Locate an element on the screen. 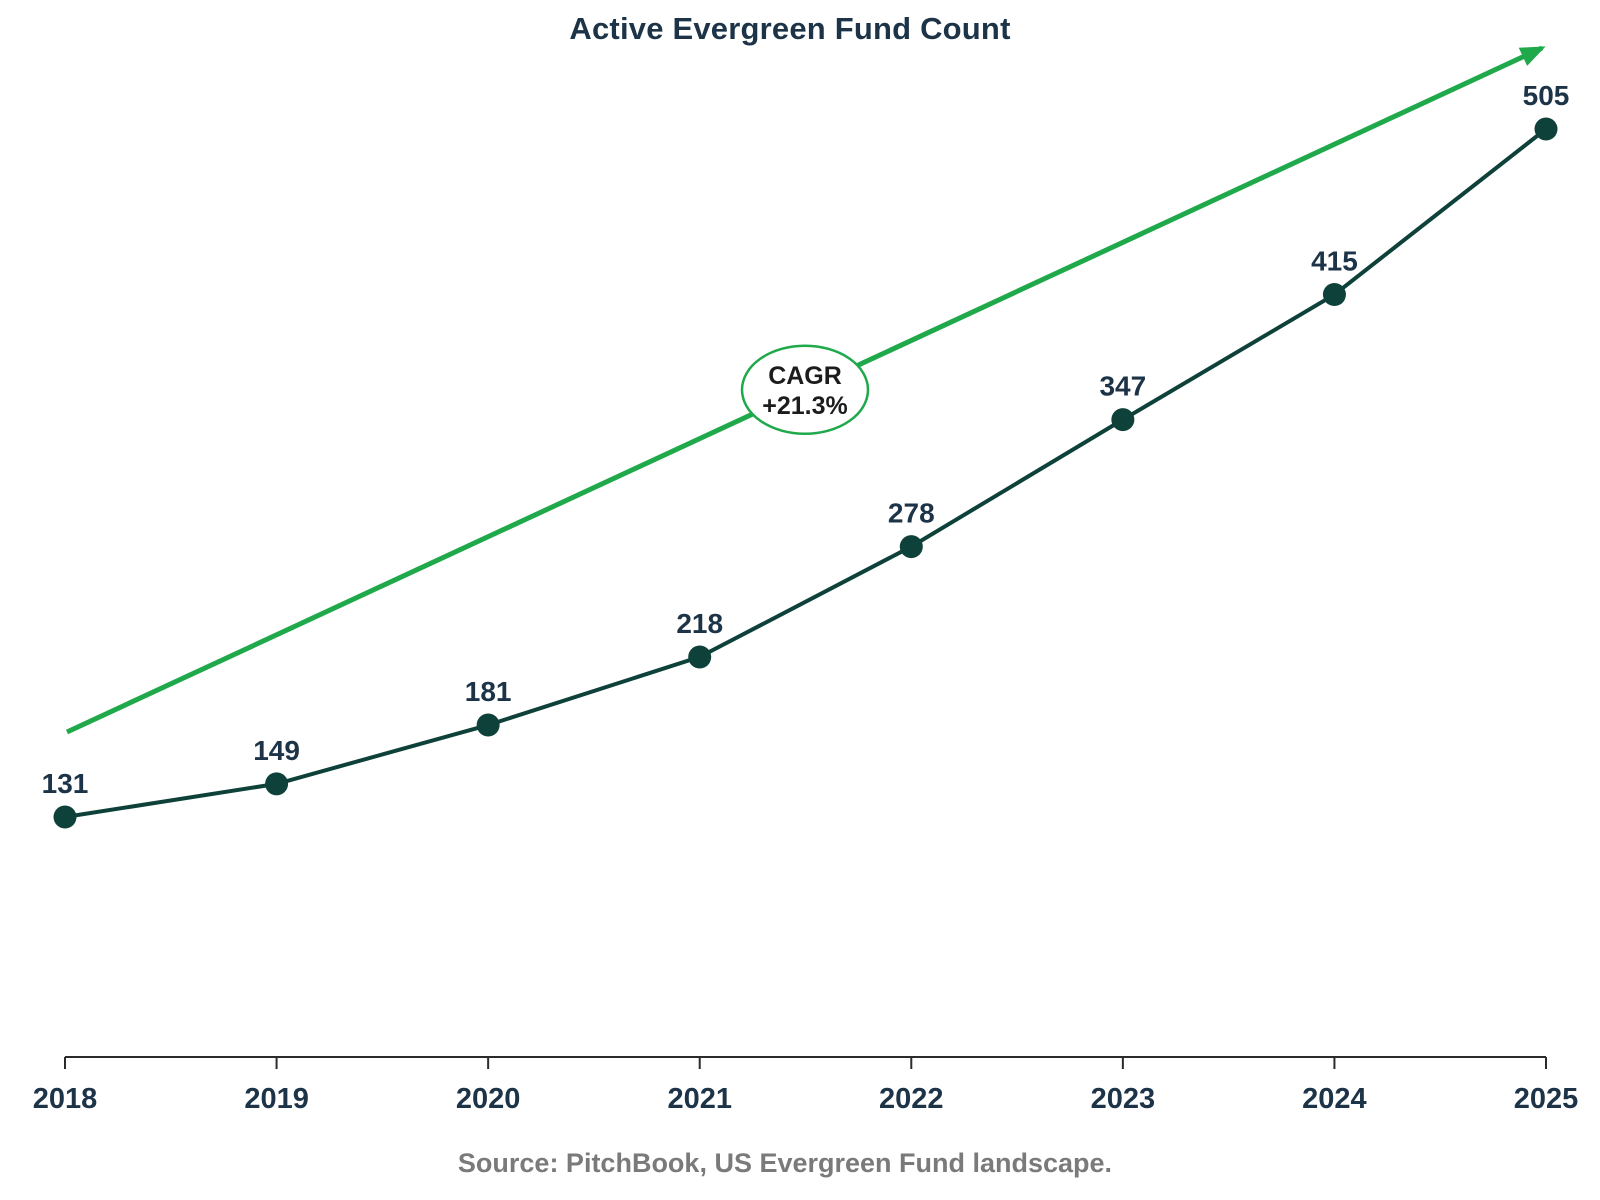  x-axis-label: 2021 is located at coordinates (699, 1099).